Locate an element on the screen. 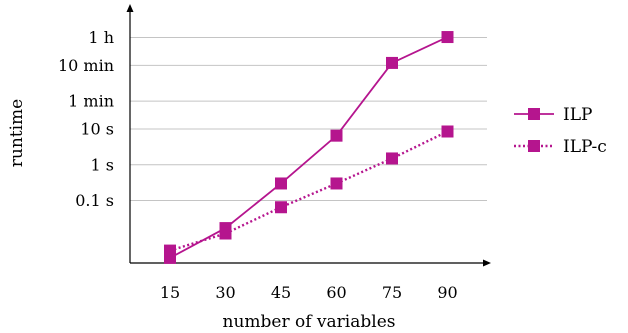  y-tick-label: 1 s is located at coordinates (102, 164).